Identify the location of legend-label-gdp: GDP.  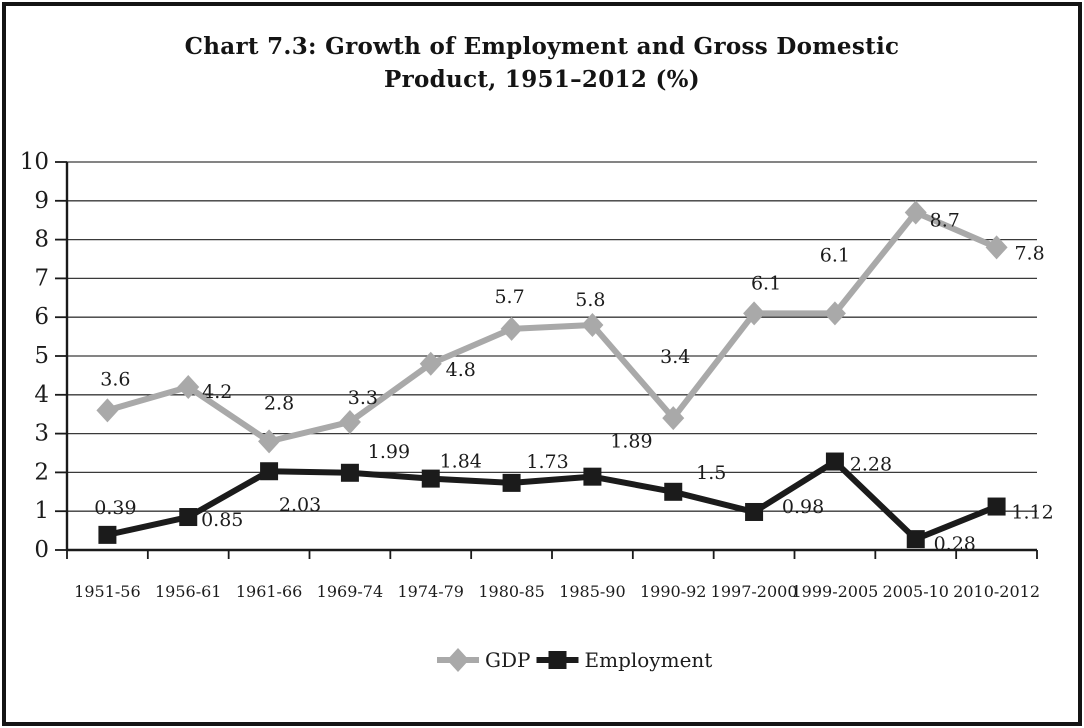
(507, 660).